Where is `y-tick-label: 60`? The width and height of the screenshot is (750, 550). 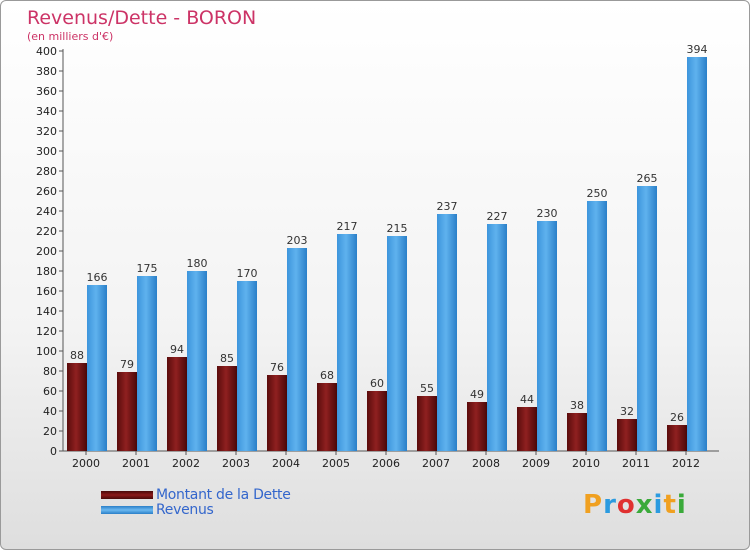 y-tick-label: 60 is located at coordinates (50, 391).